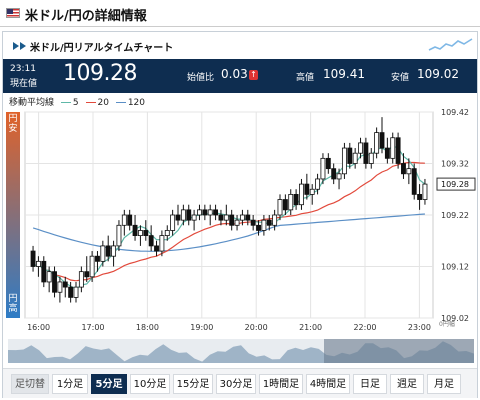  What do you see at coordinates (16, 46) in the screenshot?
I see `double-arrow-icon` at bounding box center [16, 46].